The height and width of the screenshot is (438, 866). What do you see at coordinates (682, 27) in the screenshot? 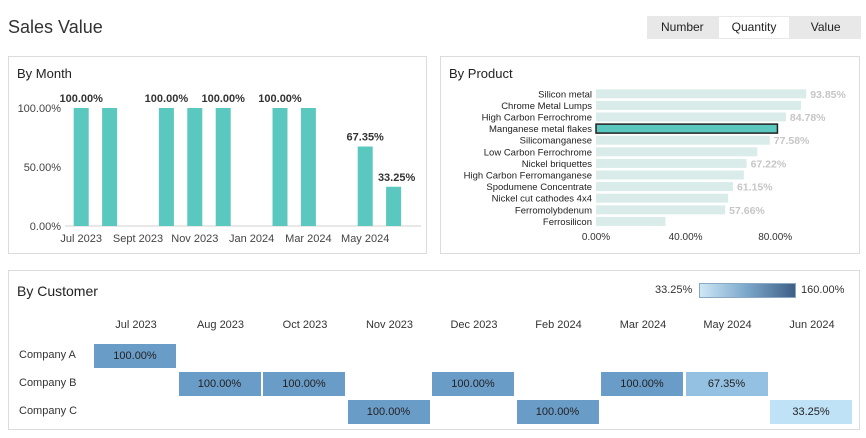
I see `toggle-number: Number` at bounding box center [682, 27].